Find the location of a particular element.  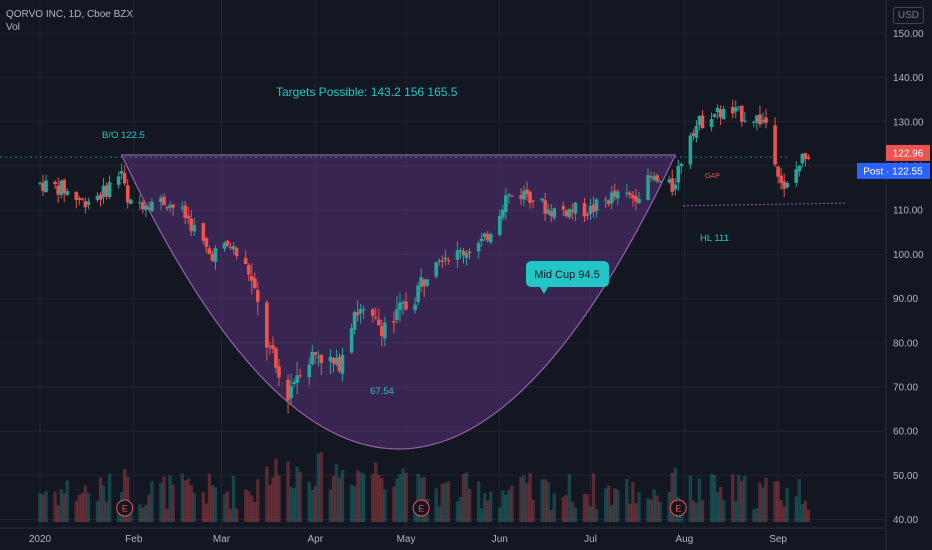

currency-button: USD is located at coordinates (908, 15).